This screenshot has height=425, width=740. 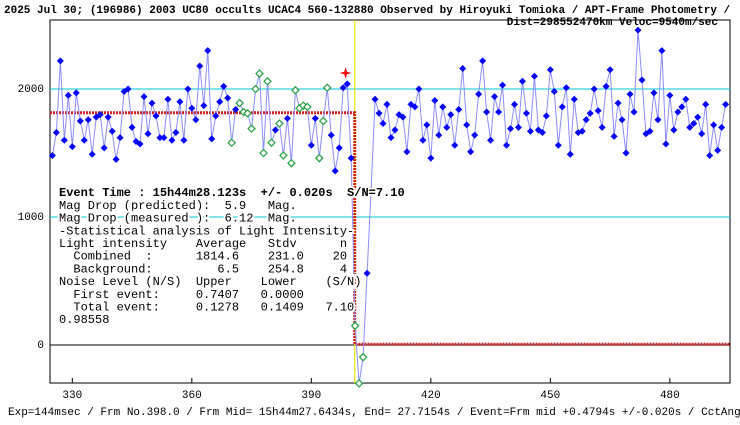 I want to click on event-marker, so click(x=345, y=73).